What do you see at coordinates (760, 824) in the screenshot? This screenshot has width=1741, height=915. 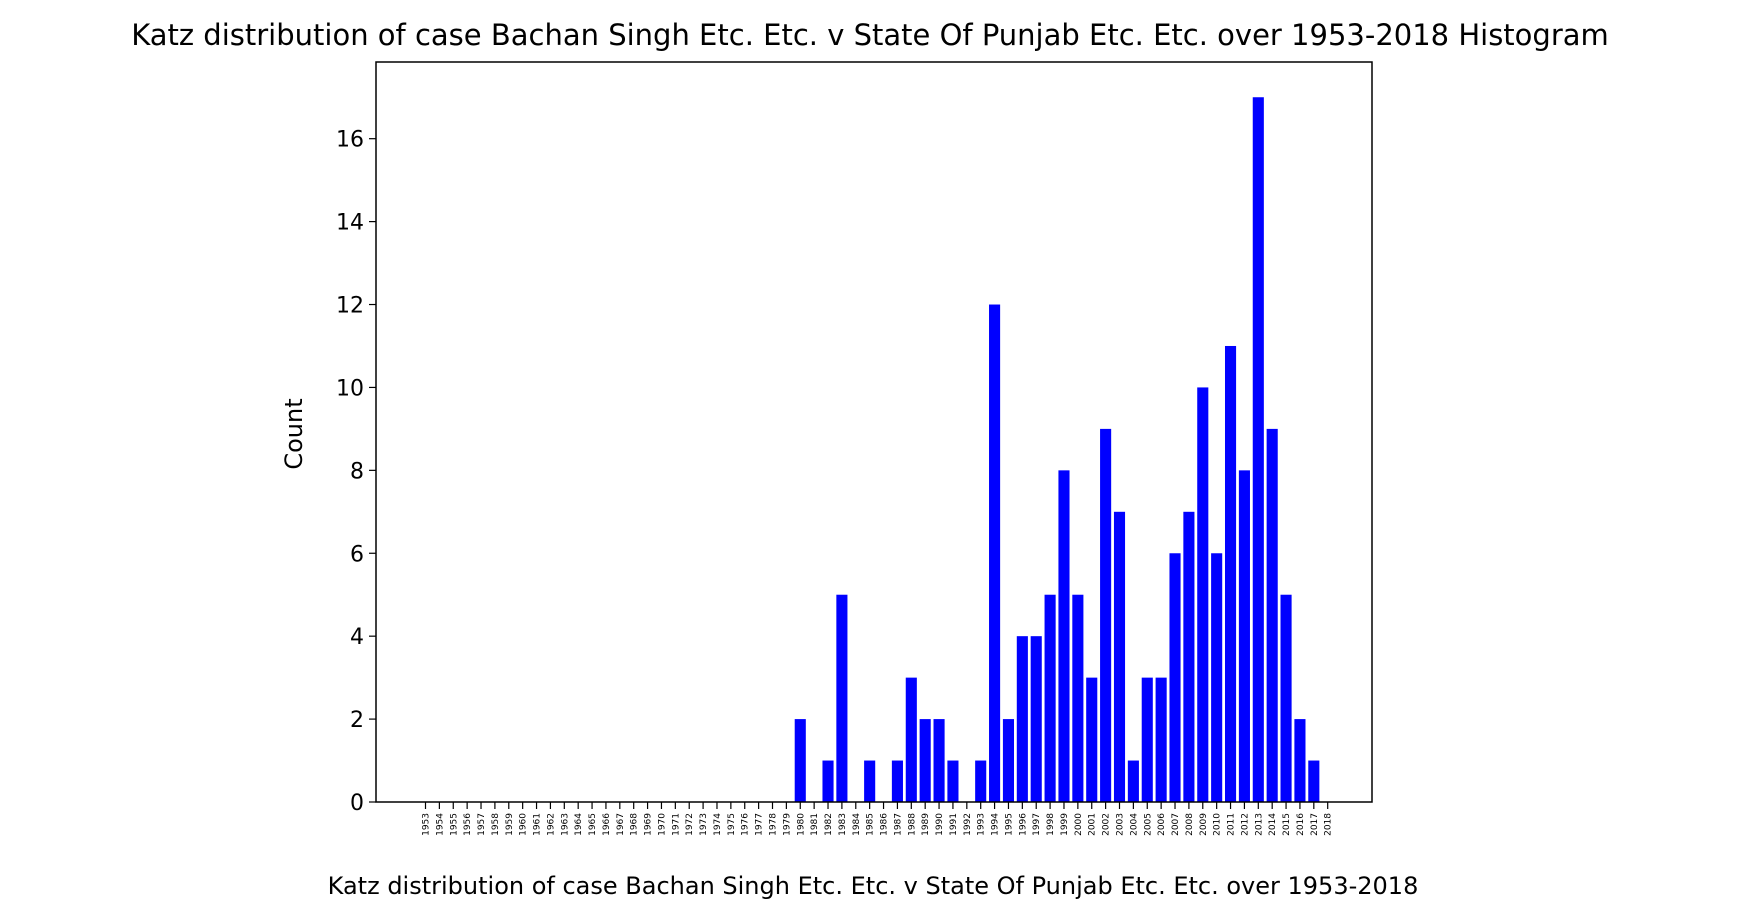 I see `x-tick-label: 1977` at bounding box center [760, 824].